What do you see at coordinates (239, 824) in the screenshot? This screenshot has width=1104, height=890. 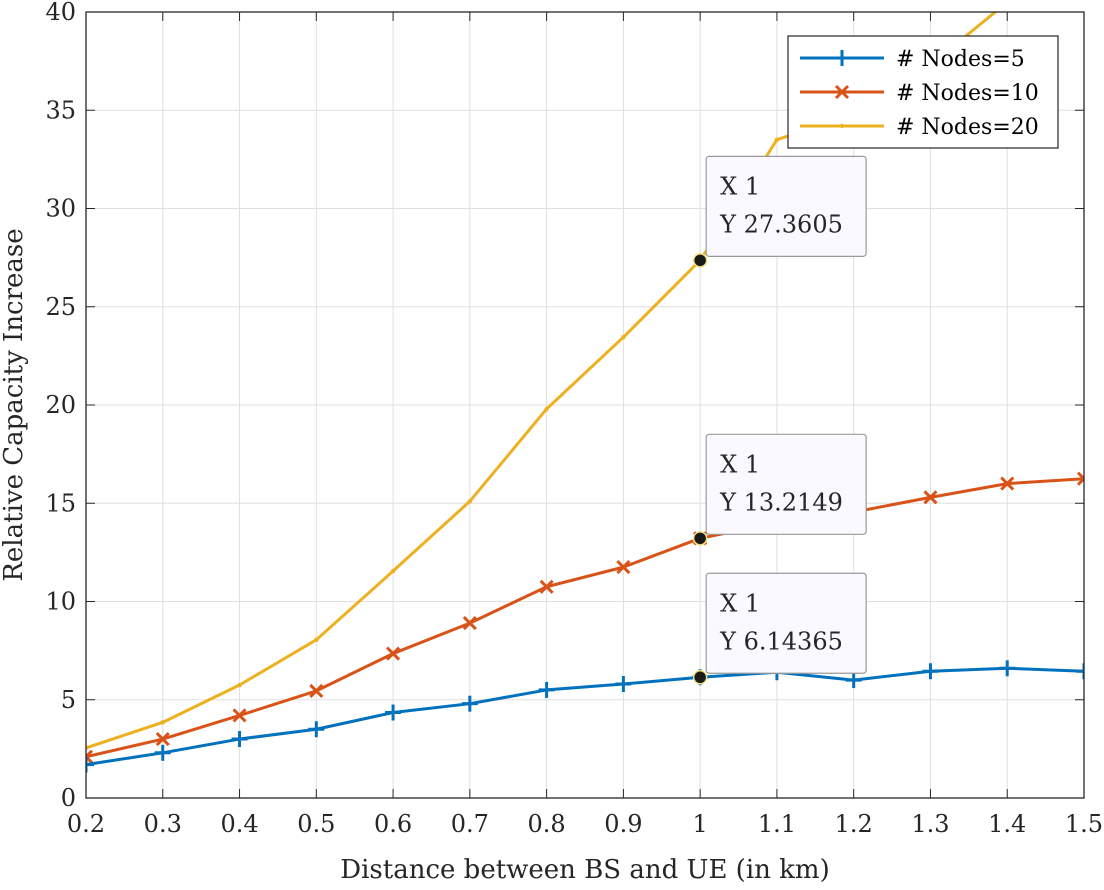 I see `x-tick-label: 0.4` at bounding box center [239, 824].